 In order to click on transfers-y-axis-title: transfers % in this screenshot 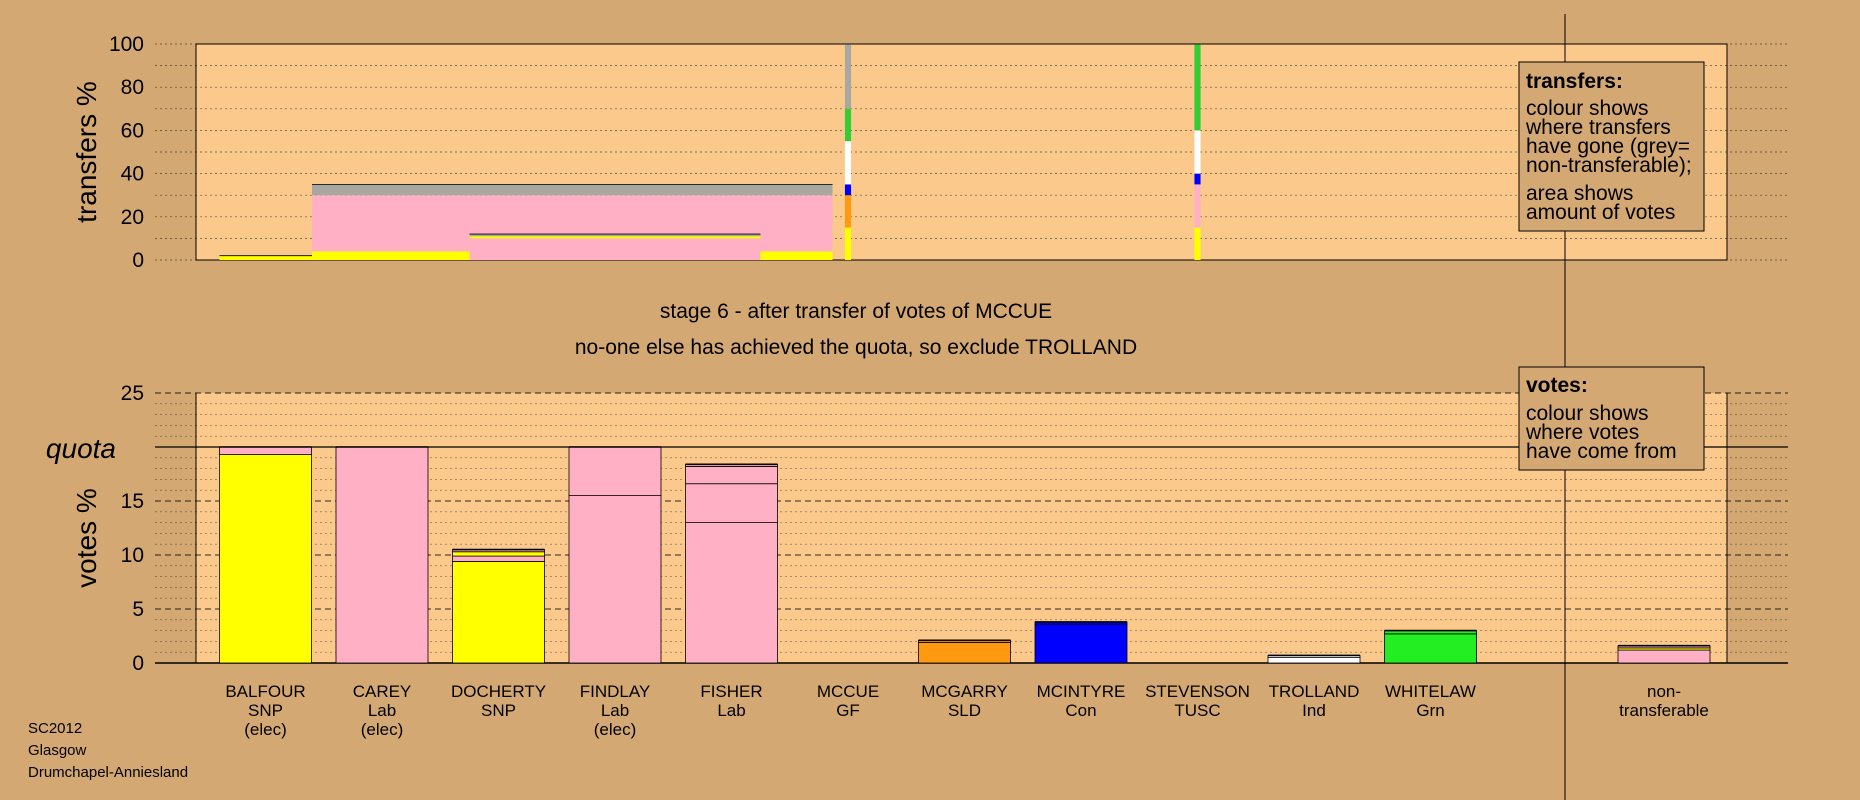, I will do `click(86, 152)`.